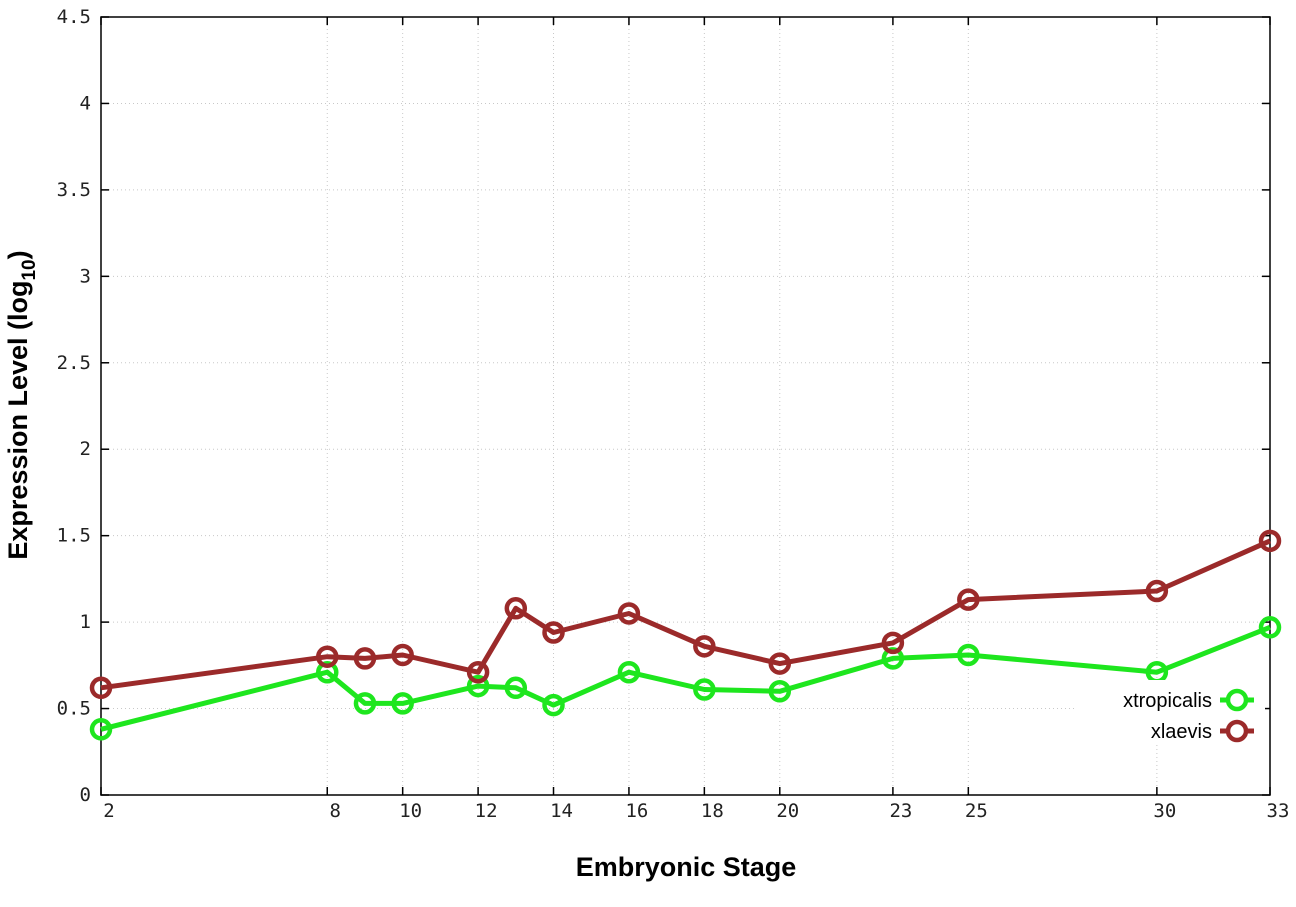 This screenshot has width=1296, height=907. I want to click on y-axis-title-subscript: 10, so click(29, 269).